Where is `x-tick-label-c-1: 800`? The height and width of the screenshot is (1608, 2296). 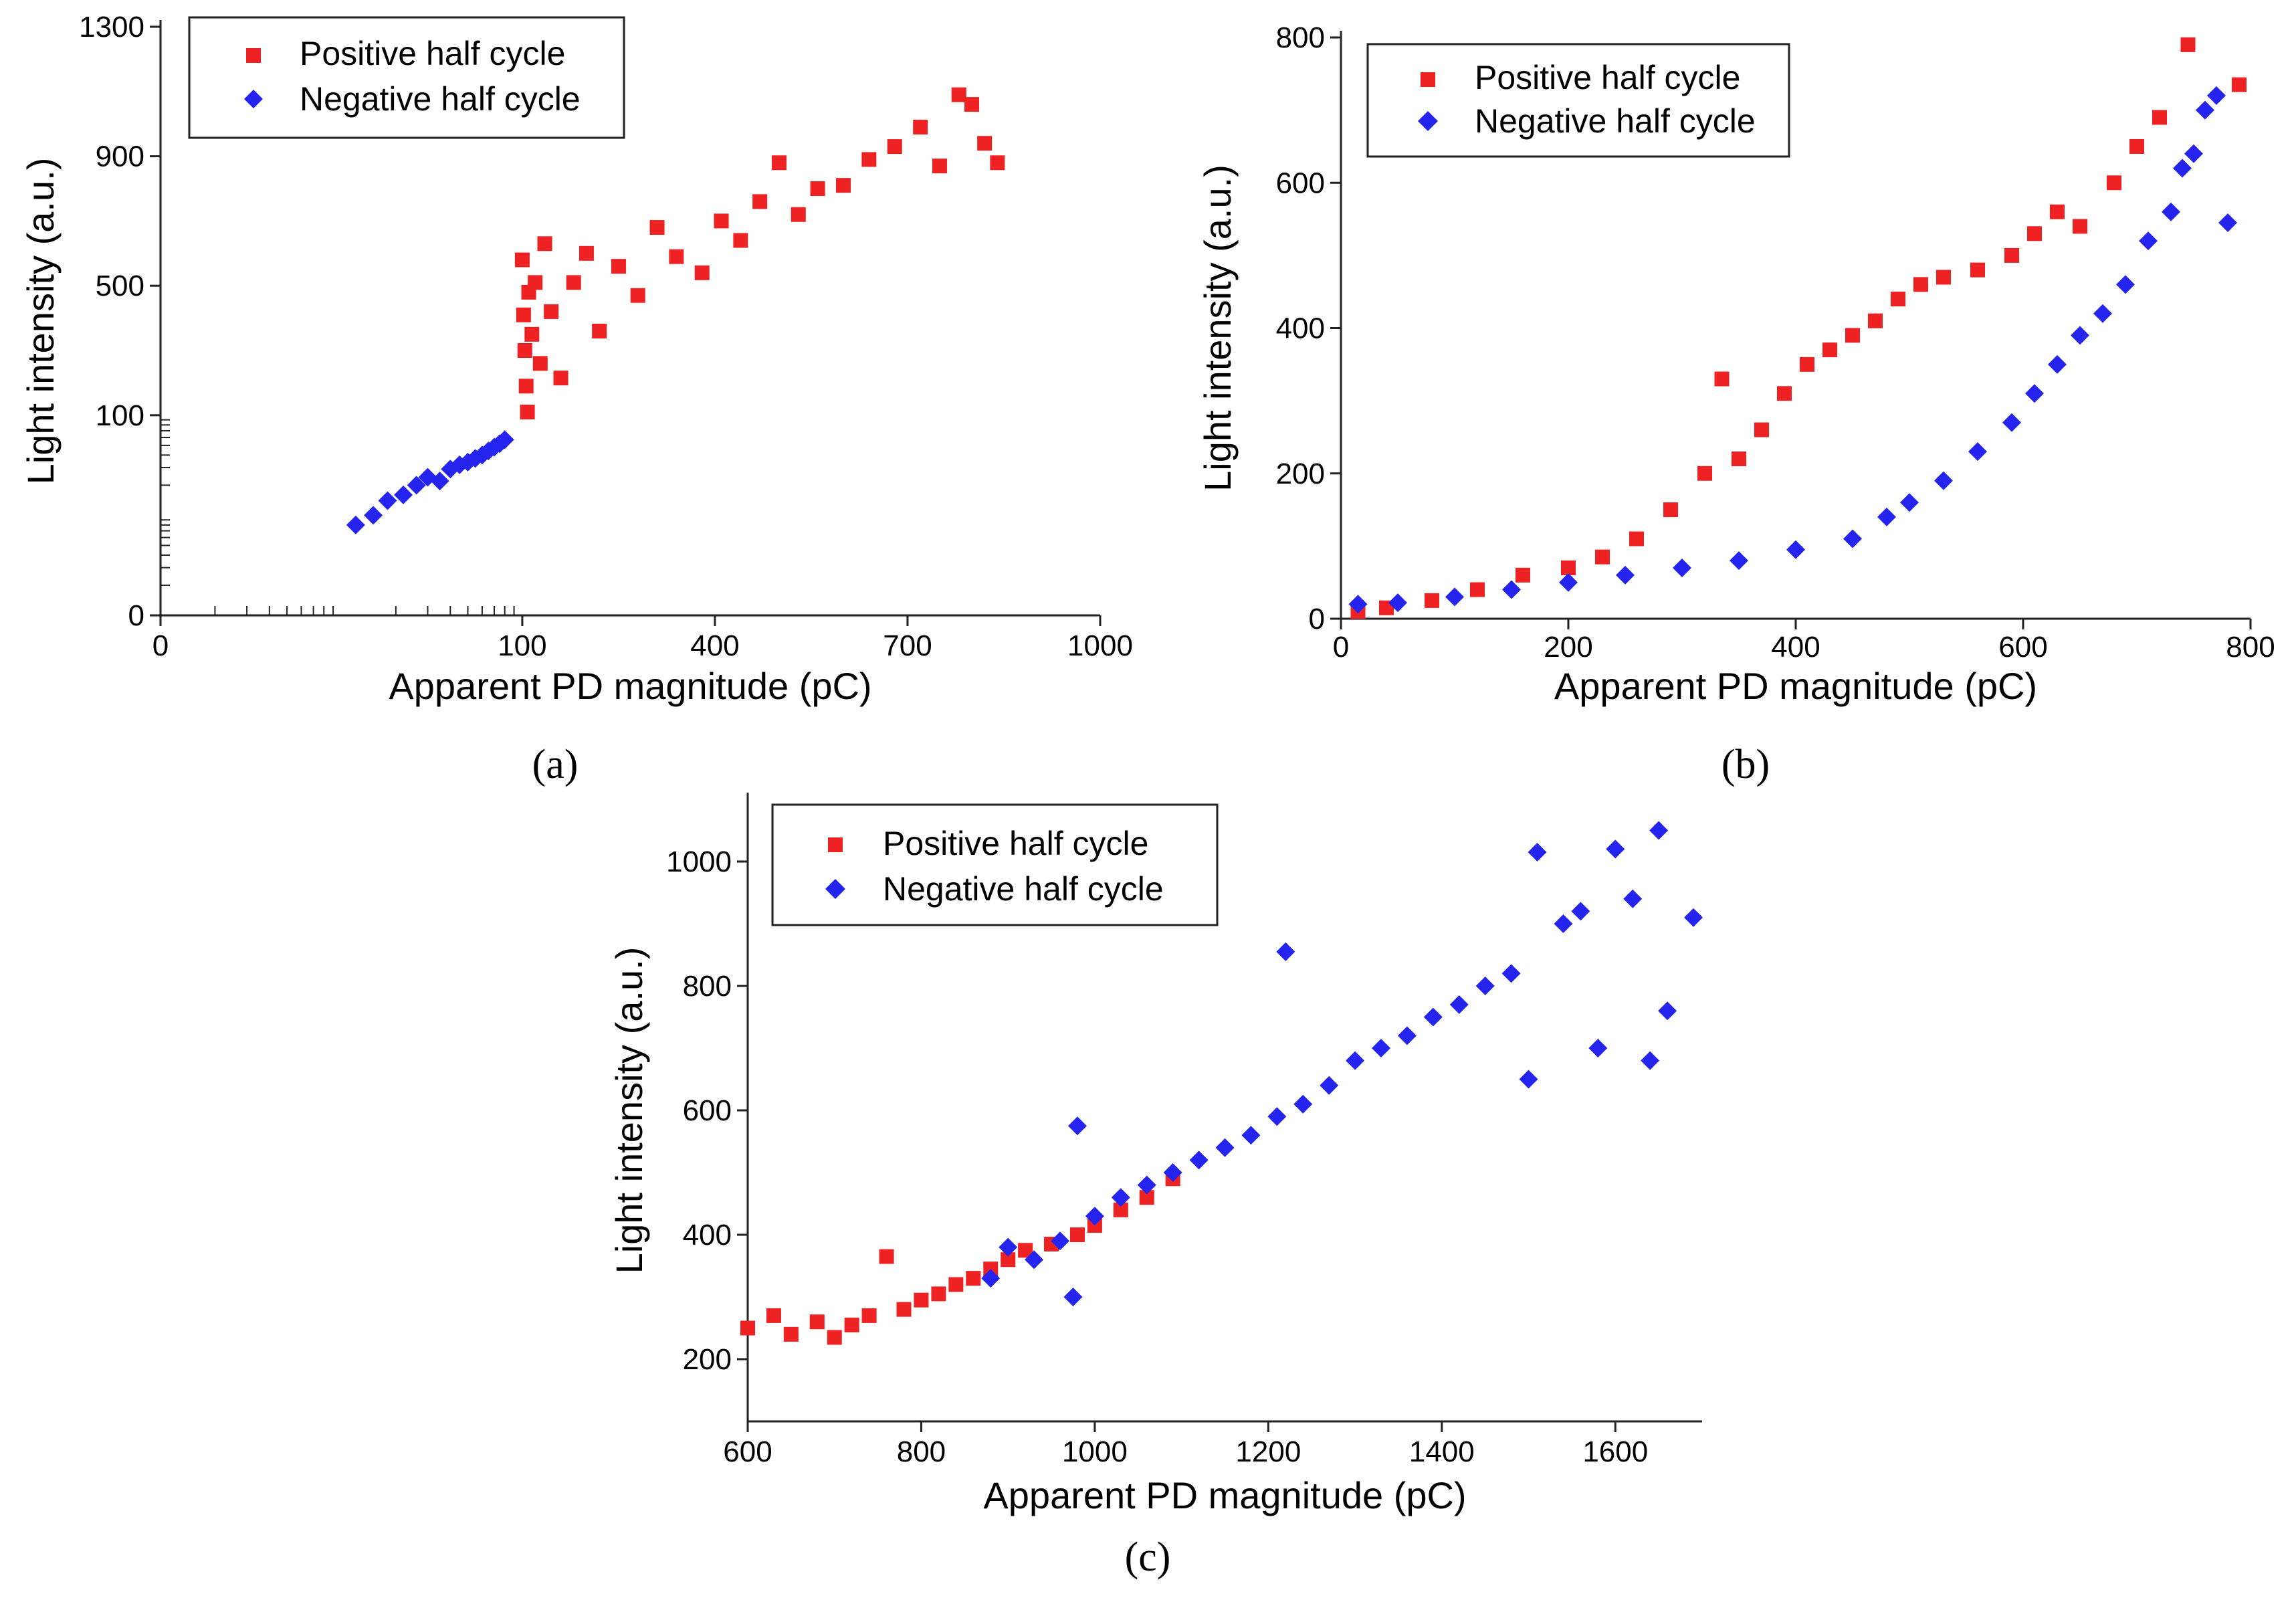
x-tick-label-c-1: 800 is located at coordinates (921, 1451).